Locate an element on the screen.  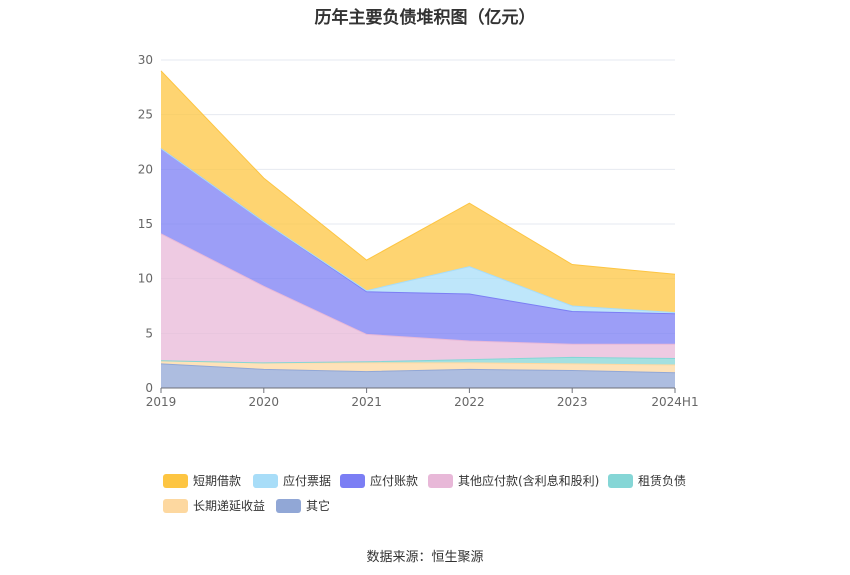
legend-item: 应付账款 is located at coordinates (379, 480).